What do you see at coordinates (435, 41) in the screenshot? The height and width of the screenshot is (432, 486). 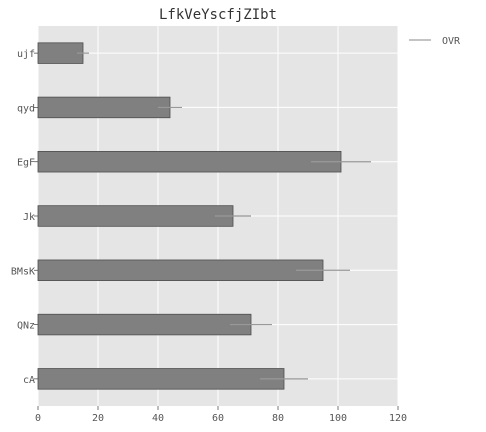 I see `legend: OVR` at bounding box center [435, 41].